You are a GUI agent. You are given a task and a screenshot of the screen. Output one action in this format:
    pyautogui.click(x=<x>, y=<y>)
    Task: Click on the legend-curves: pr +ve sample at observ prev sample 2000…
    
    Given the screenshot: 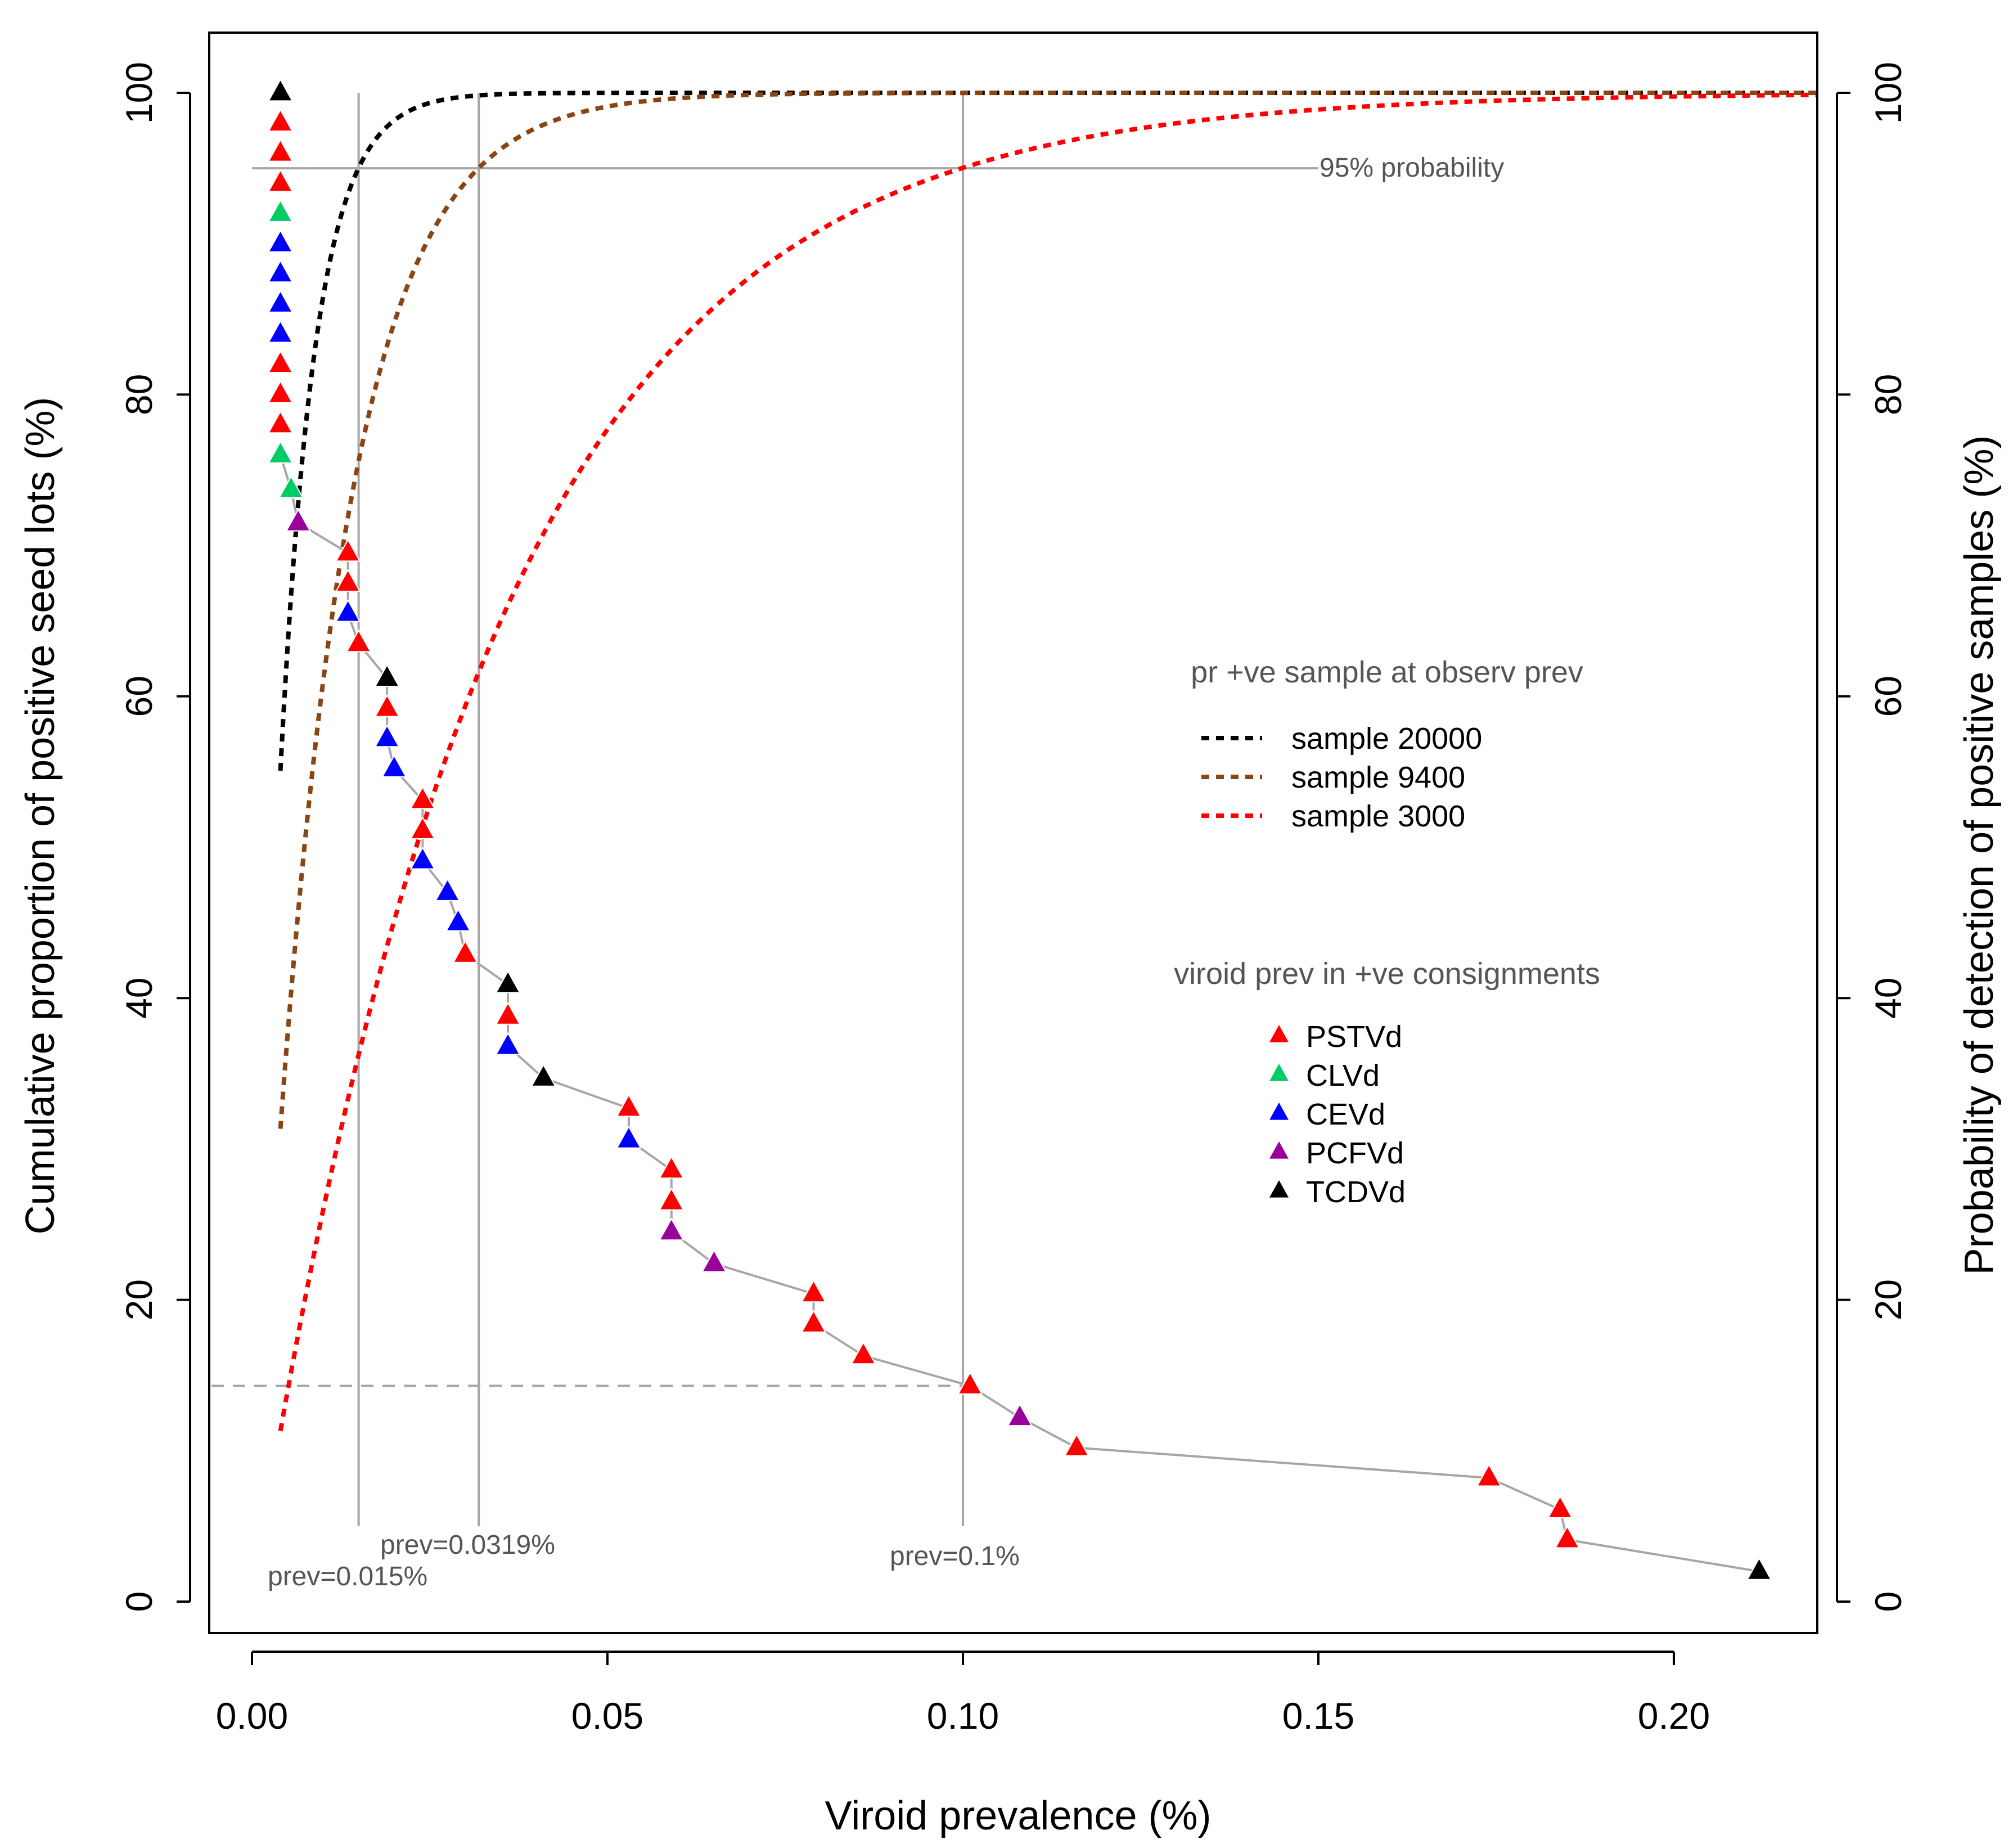 What is the action you would take?
    pyautogui.click(x=1387, y=744)
    